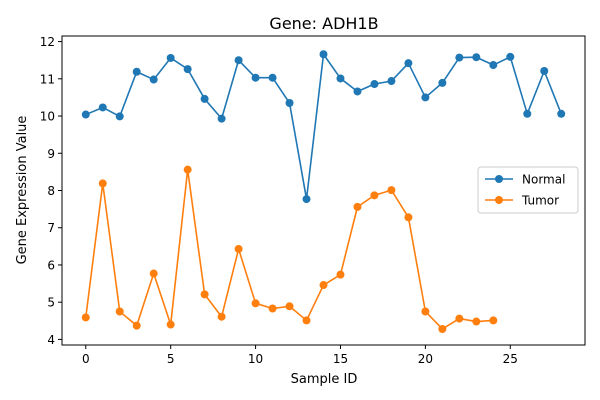  What do you see at coordinates (51, 228) in the screenshot?
I see `y-tick-label: 7` at bounding box center [51, 228].